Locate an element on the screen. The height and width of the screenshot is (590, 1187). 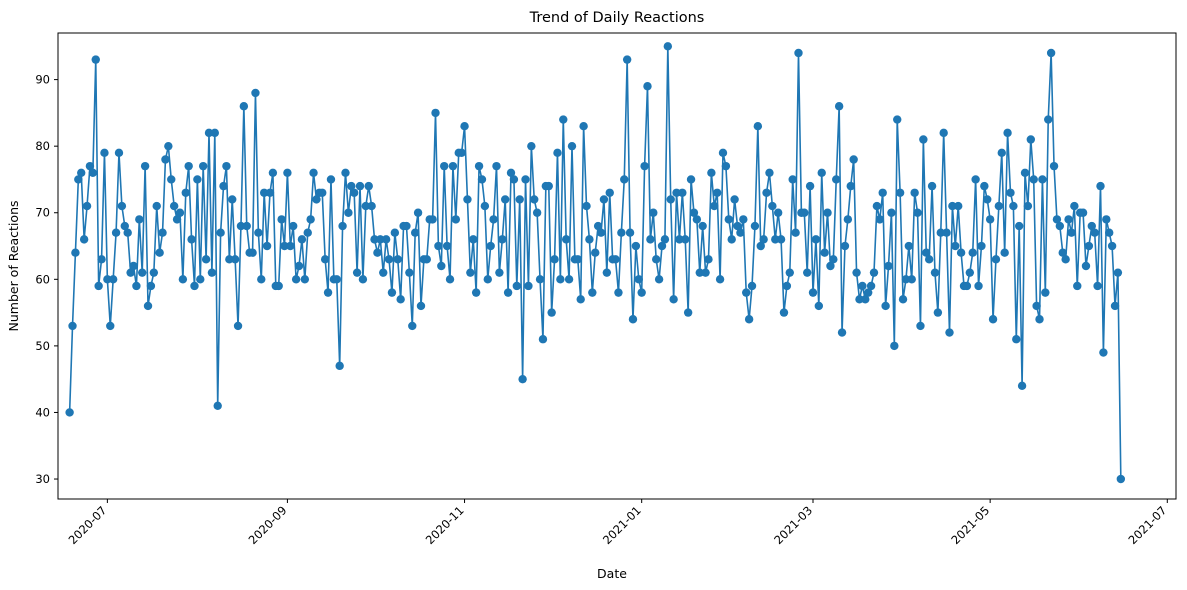
y-axis-label: Number of Reactions is located at coordinates (13, 265).